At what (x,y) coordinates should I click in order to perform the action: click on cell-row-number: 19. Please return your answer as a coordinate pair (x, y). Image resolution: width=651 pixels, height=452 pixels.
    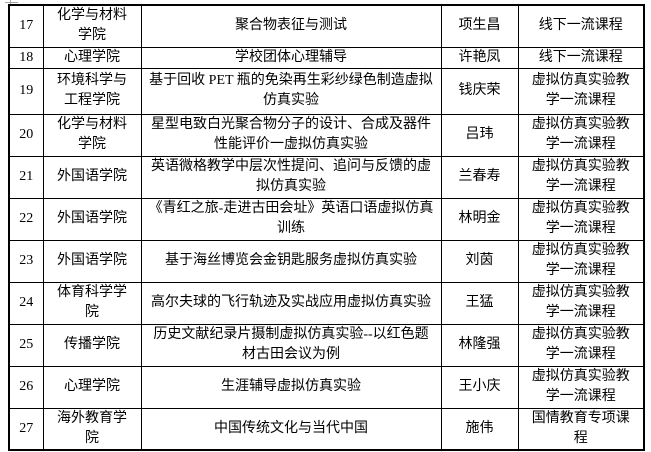
    Looking at the image, I should click on (26, 91).